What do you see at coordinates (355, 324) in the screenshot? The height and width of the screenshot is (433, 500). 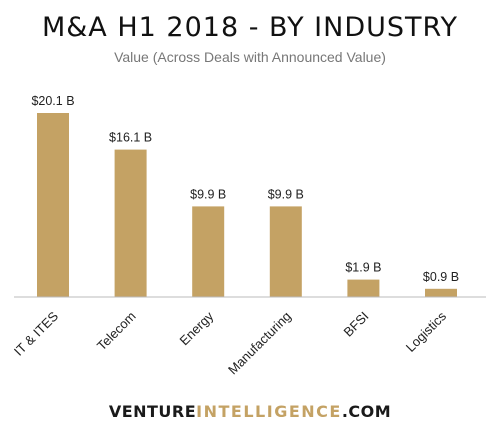 I see `x-tick-label-4: BFSI` at bounding box center [355, 324].